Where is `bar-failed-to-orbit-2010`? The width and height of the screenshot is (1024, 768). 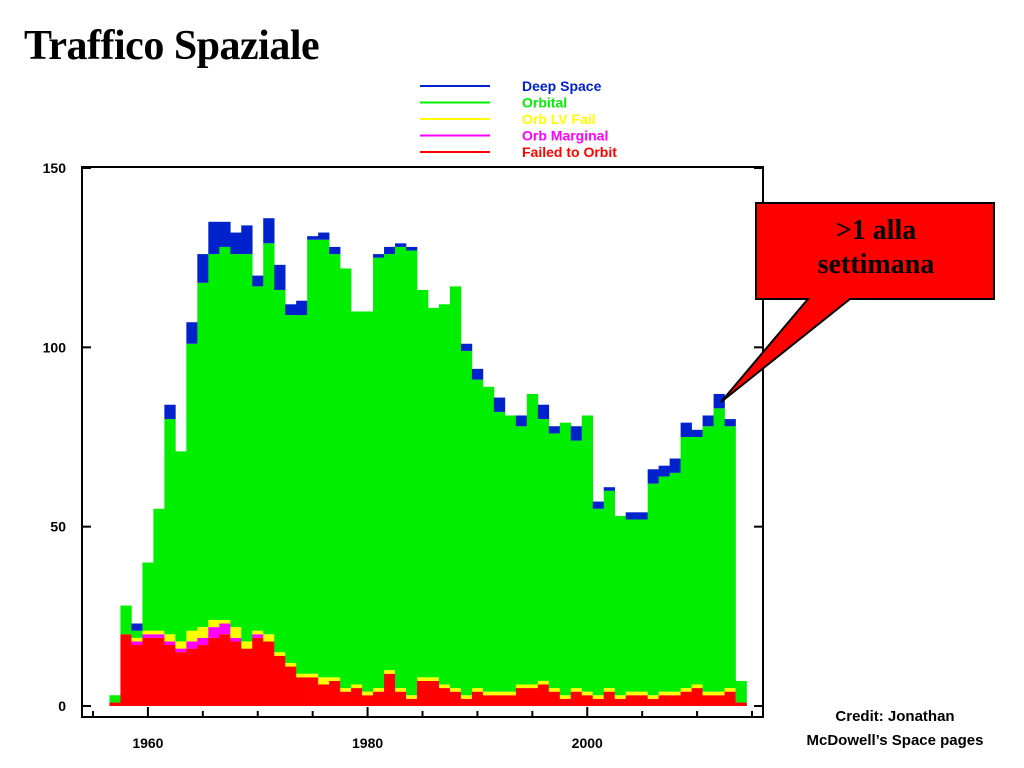 bar-failed-to-orbit-2010 is located at coordinates (697, 697).